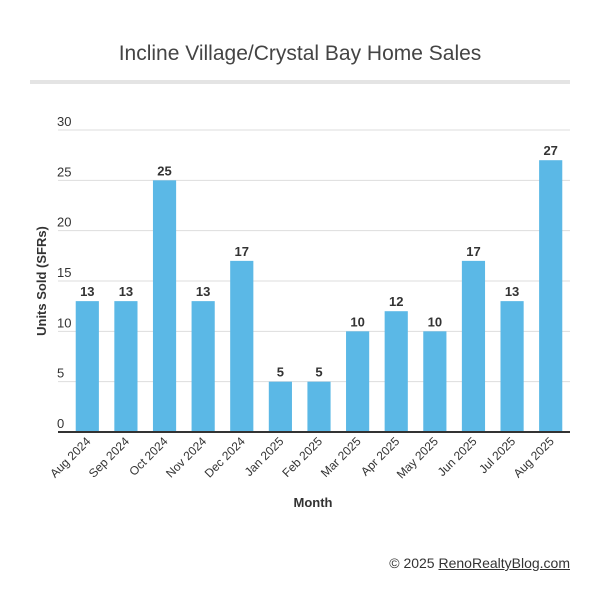  What do you see at coordinates (64, 171) in the screenshot?
I see `y-tick-label: 25` at bounding box center [64, 171].